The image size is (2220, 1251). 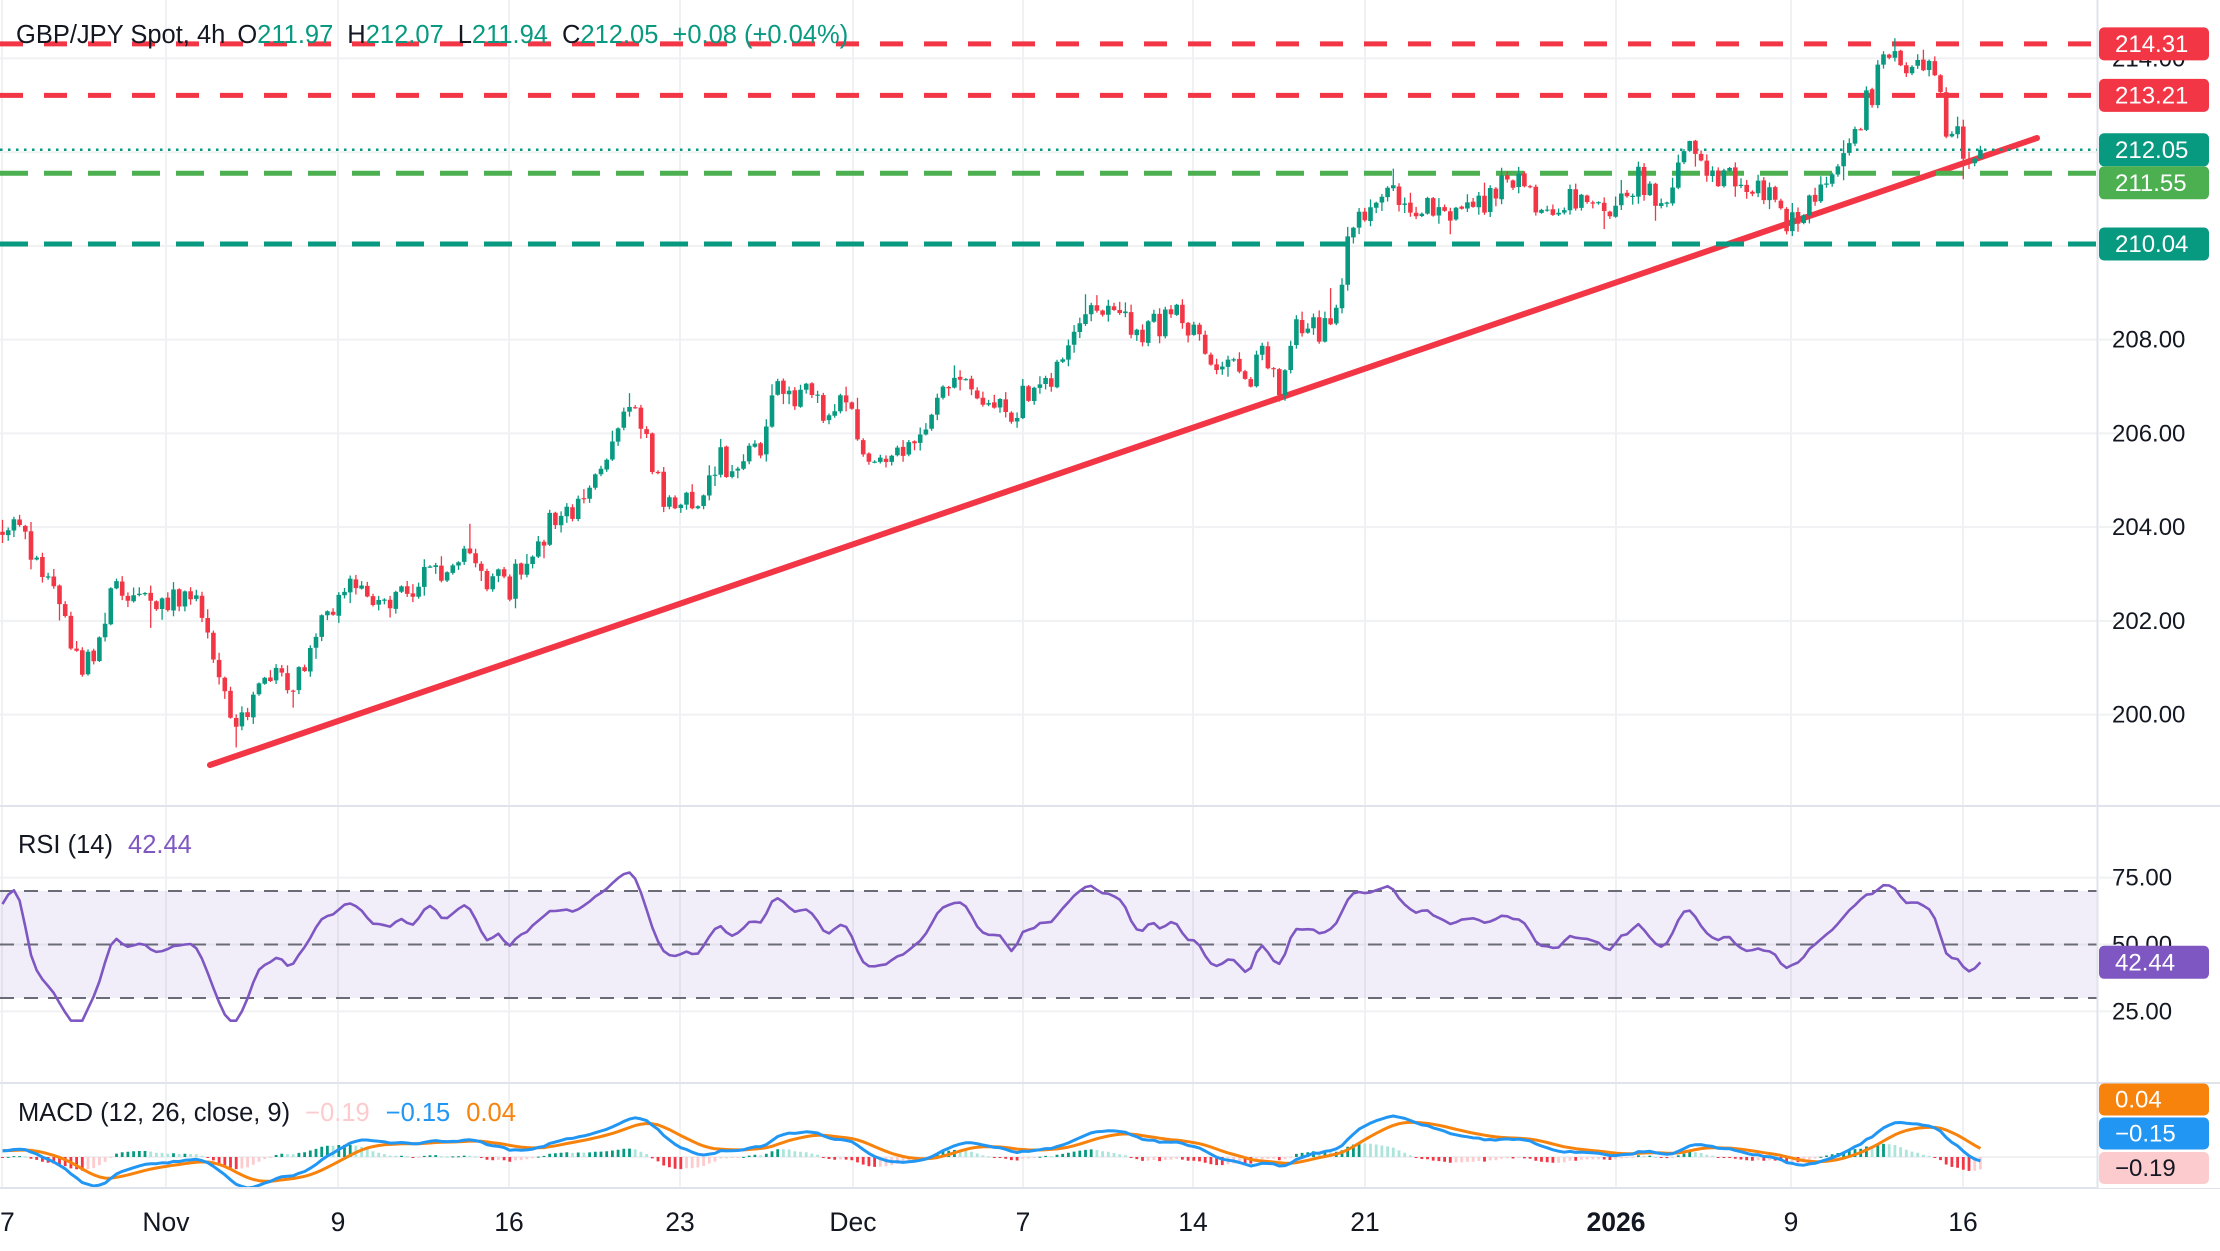 What do you see at coordinates (679, 1222) in the screenshot?
I see `svg-text: 23` at bounding box center [679, 1222].